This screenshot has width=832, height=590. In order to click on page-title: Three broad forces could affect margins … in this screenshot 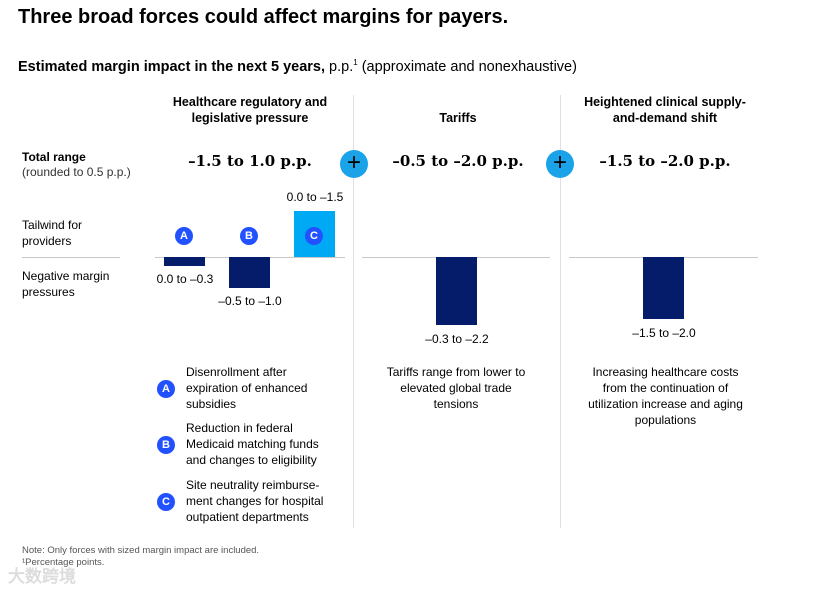, I will do `click(263, 17)`.